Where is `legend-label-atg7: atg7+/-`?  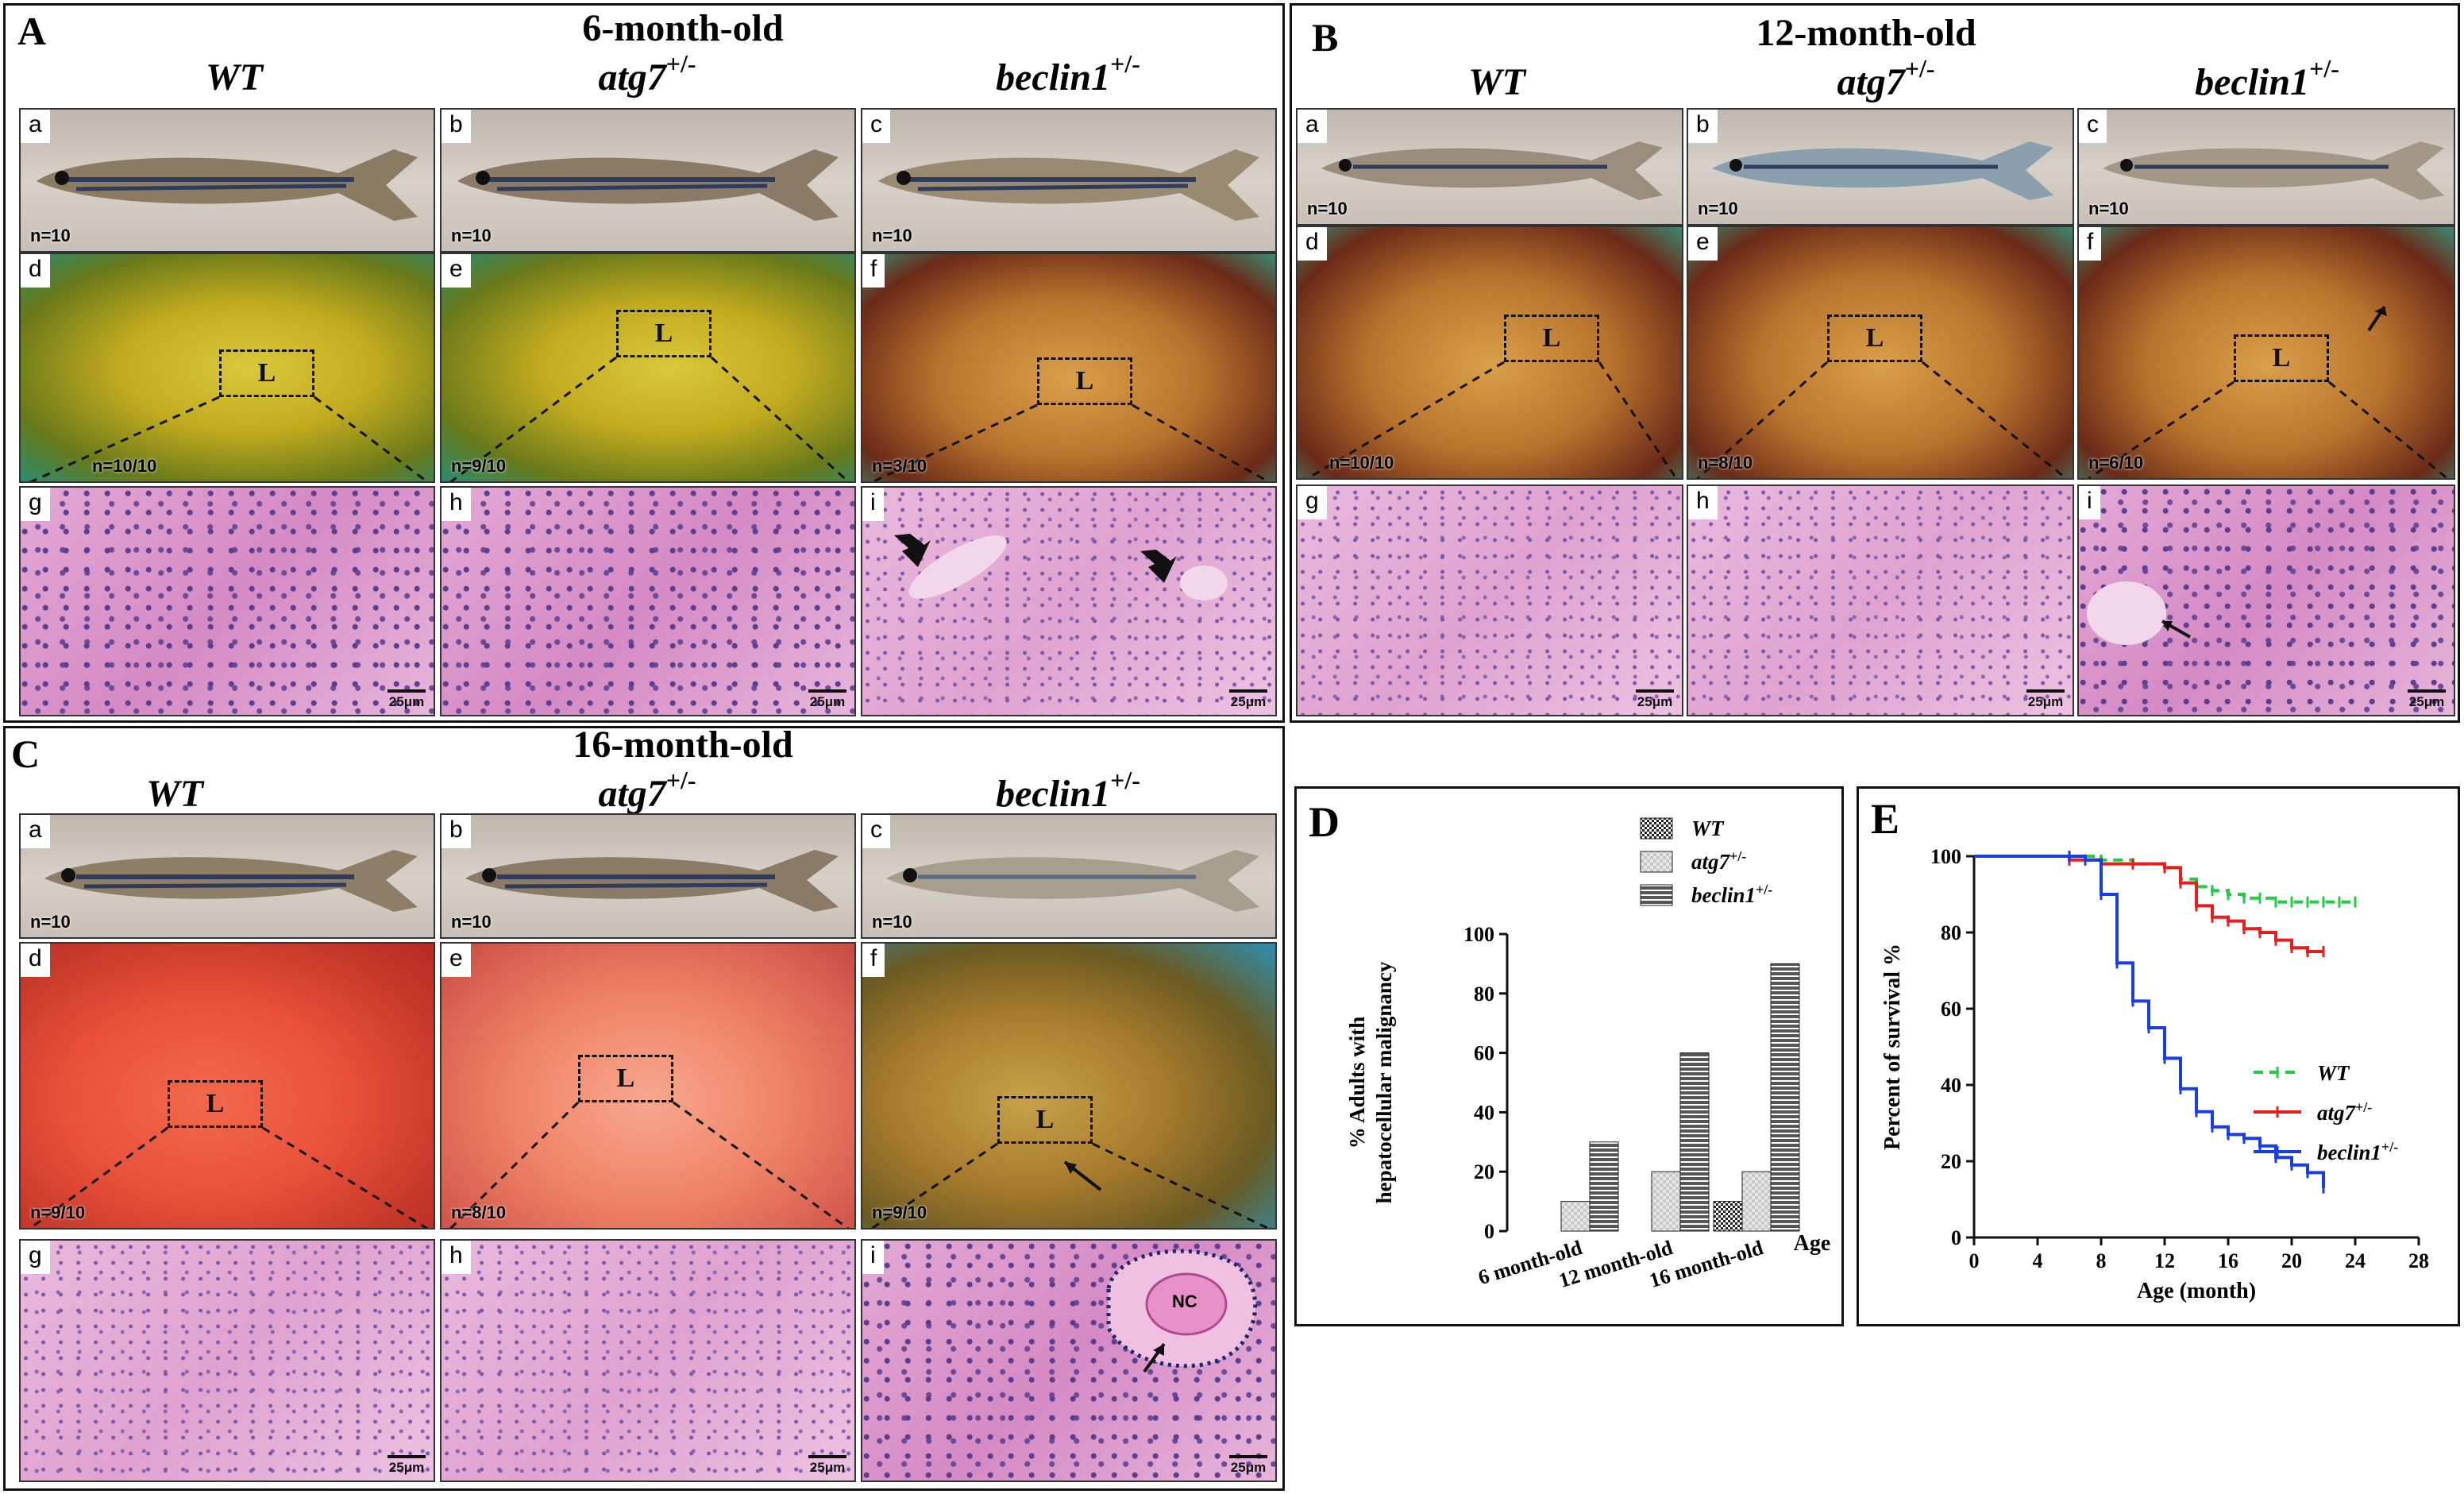
legend-label-atg7: atg7+/- is located at coordinates (1718, 861).